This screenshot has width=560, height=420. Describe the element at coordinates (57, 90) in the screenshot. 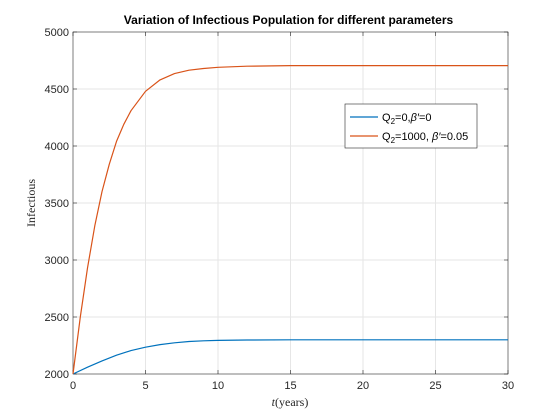

I see `y-tick-label: 4500` at that location.